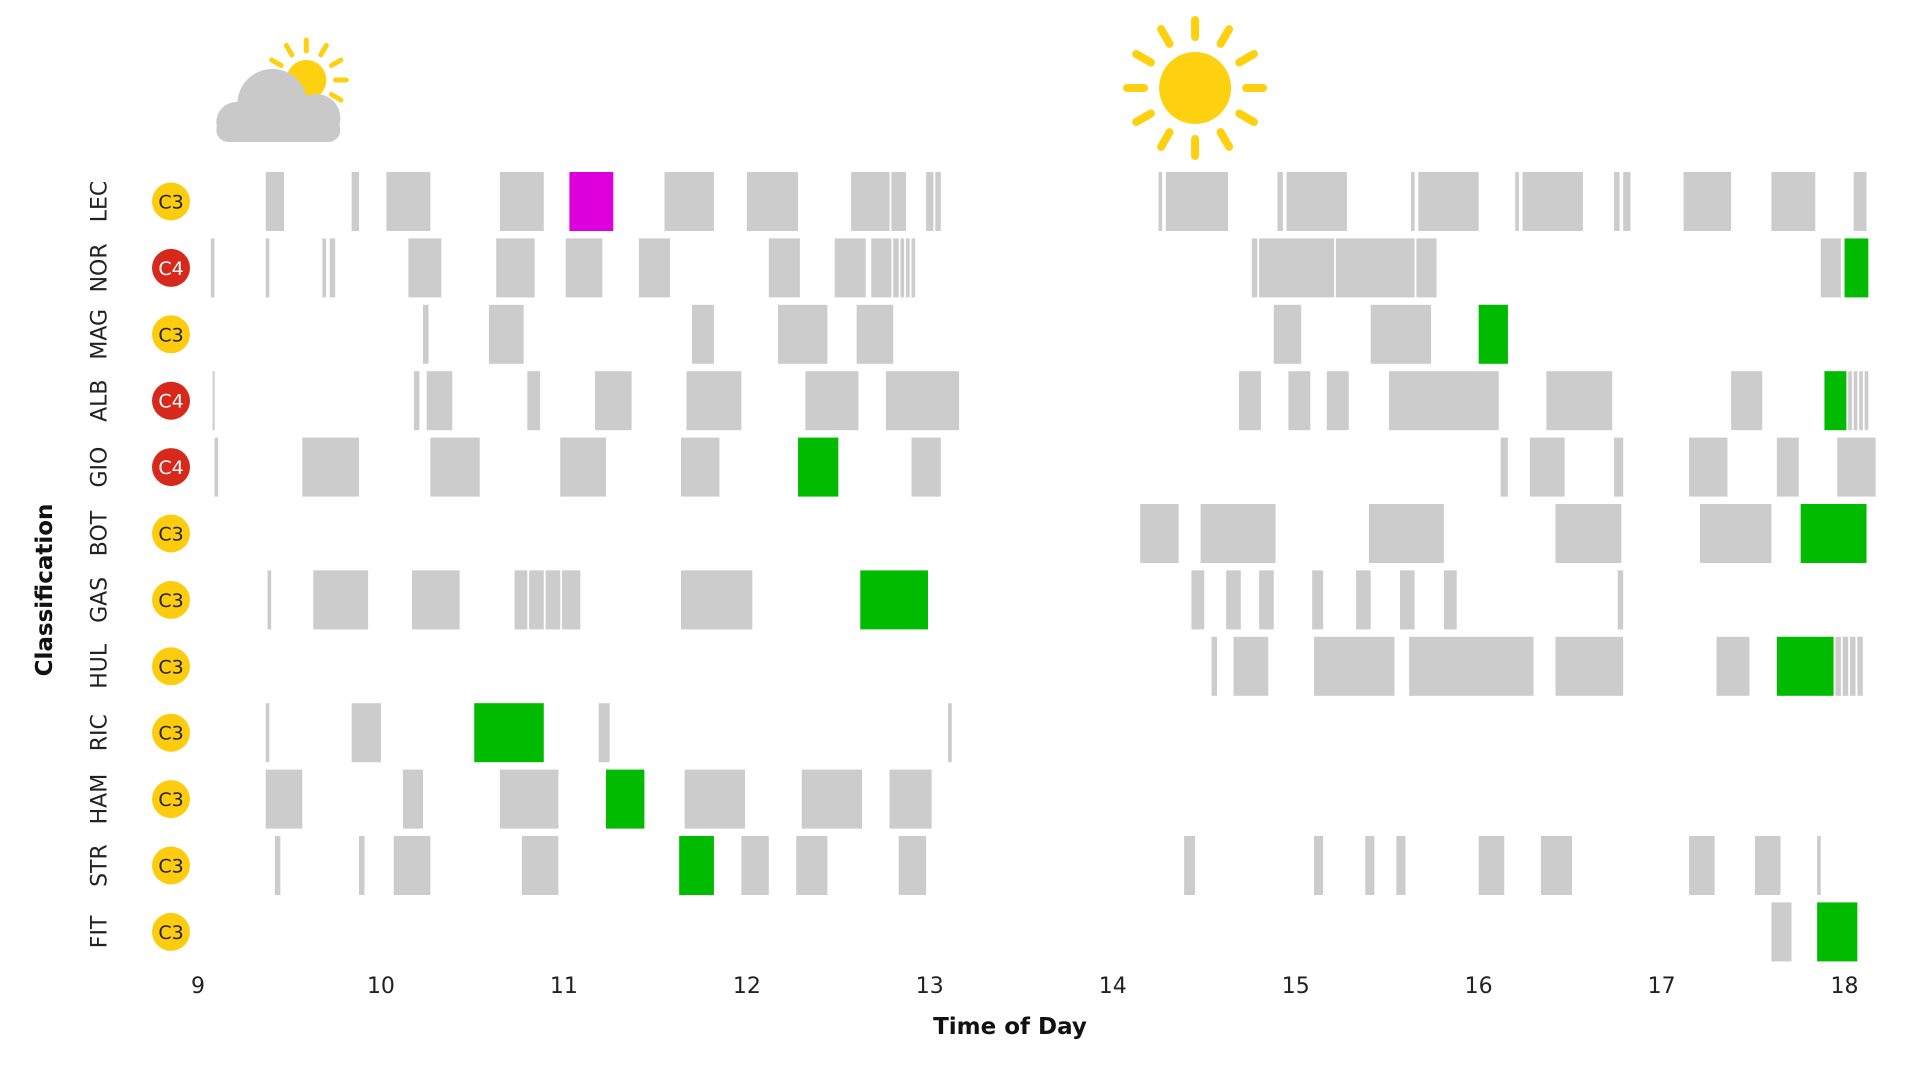 This screenshot has width=1920, height=1080. What do you see at coordinates (1113, 986) in the screenshot?
I see `x-tick-label: 14` at bounding box center [1113, 986].